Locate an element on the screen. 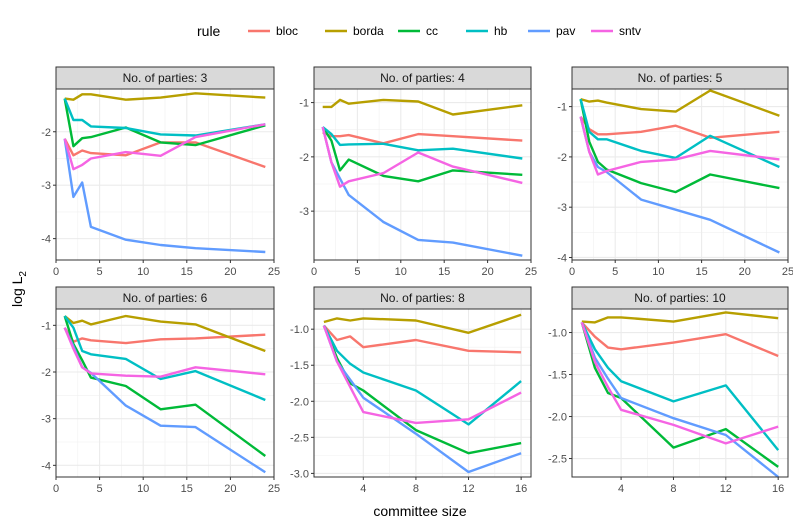 This screenshot has height=528, width=793. panel-0: No. of parties: 3 0 5 10 15 20 25 -4 -3 -2 is located at coordinates (160, 172).